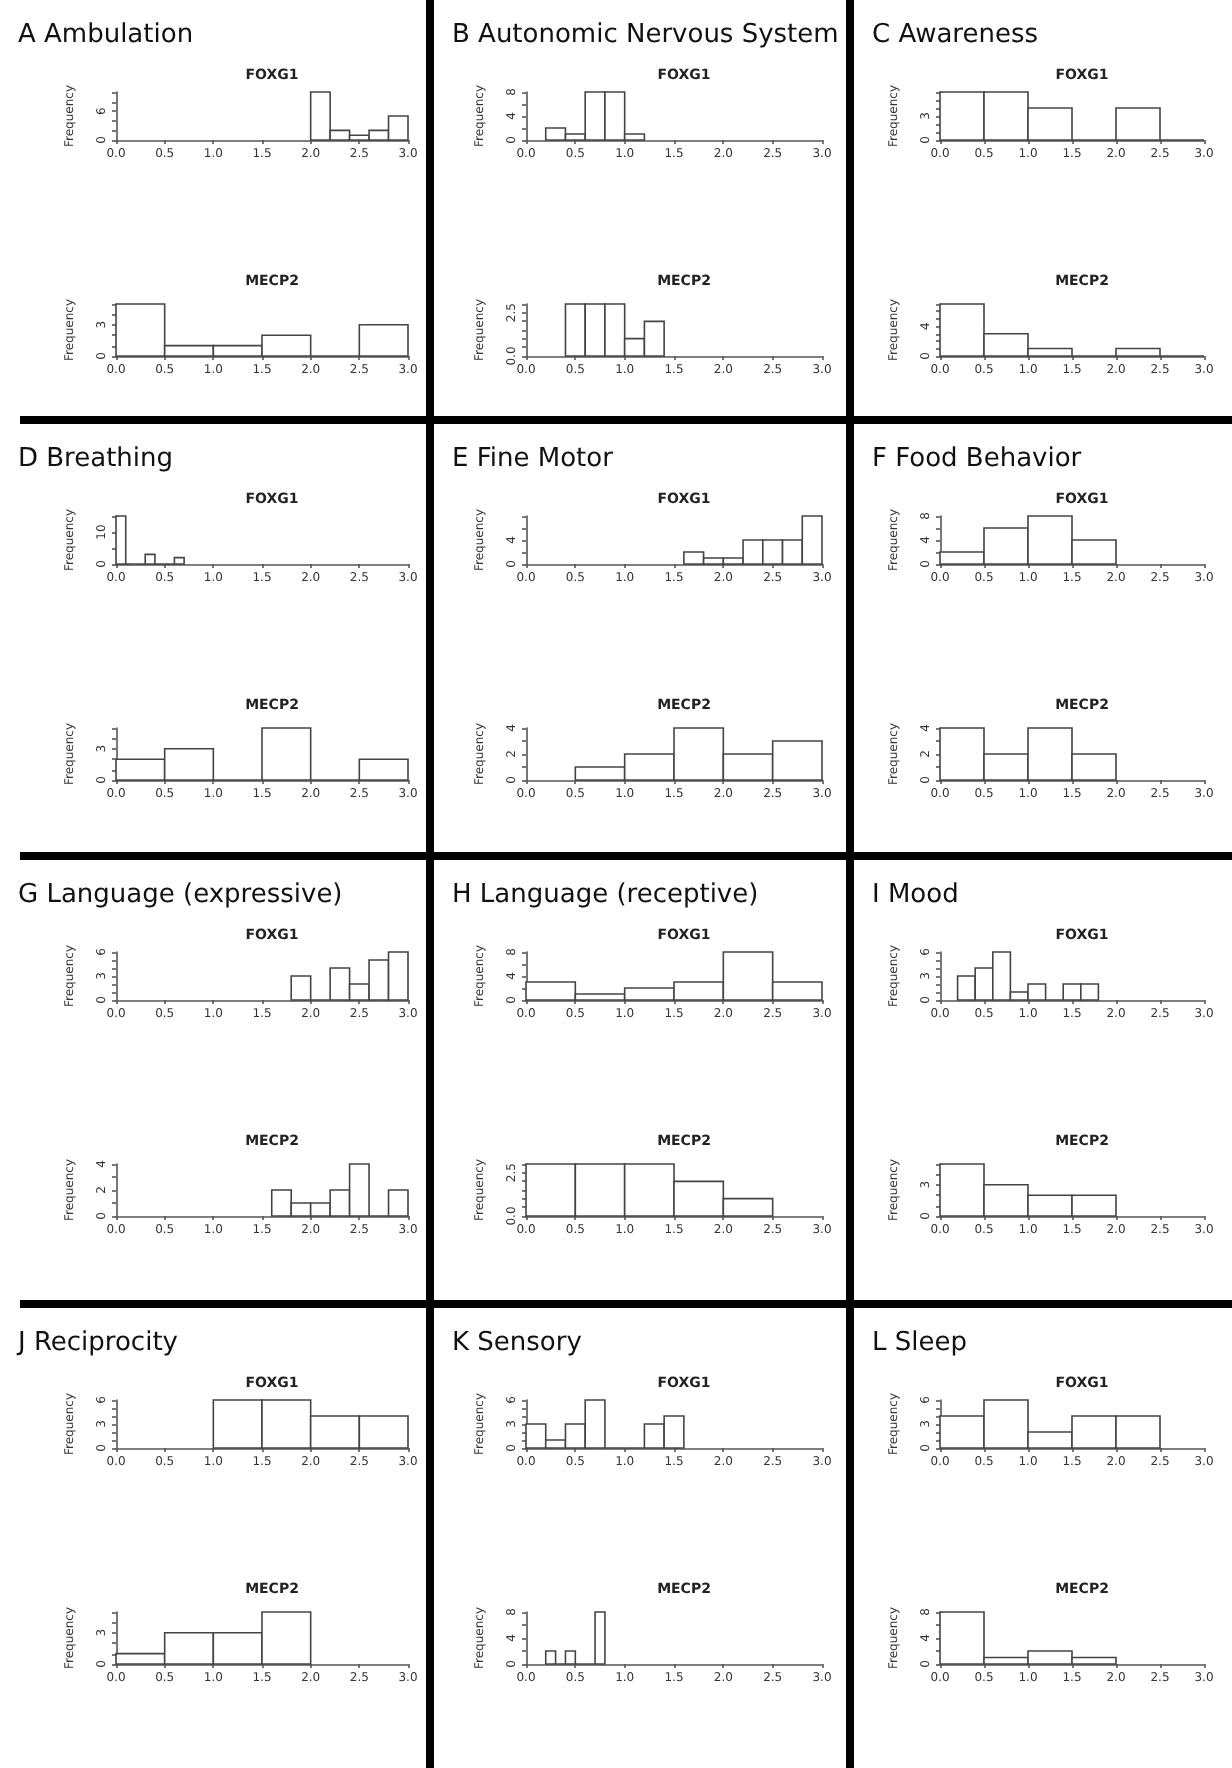  Describe the element at coordinates (533, 459) in the screenshot. I see `chart-title: E Fine Motor` at that location.